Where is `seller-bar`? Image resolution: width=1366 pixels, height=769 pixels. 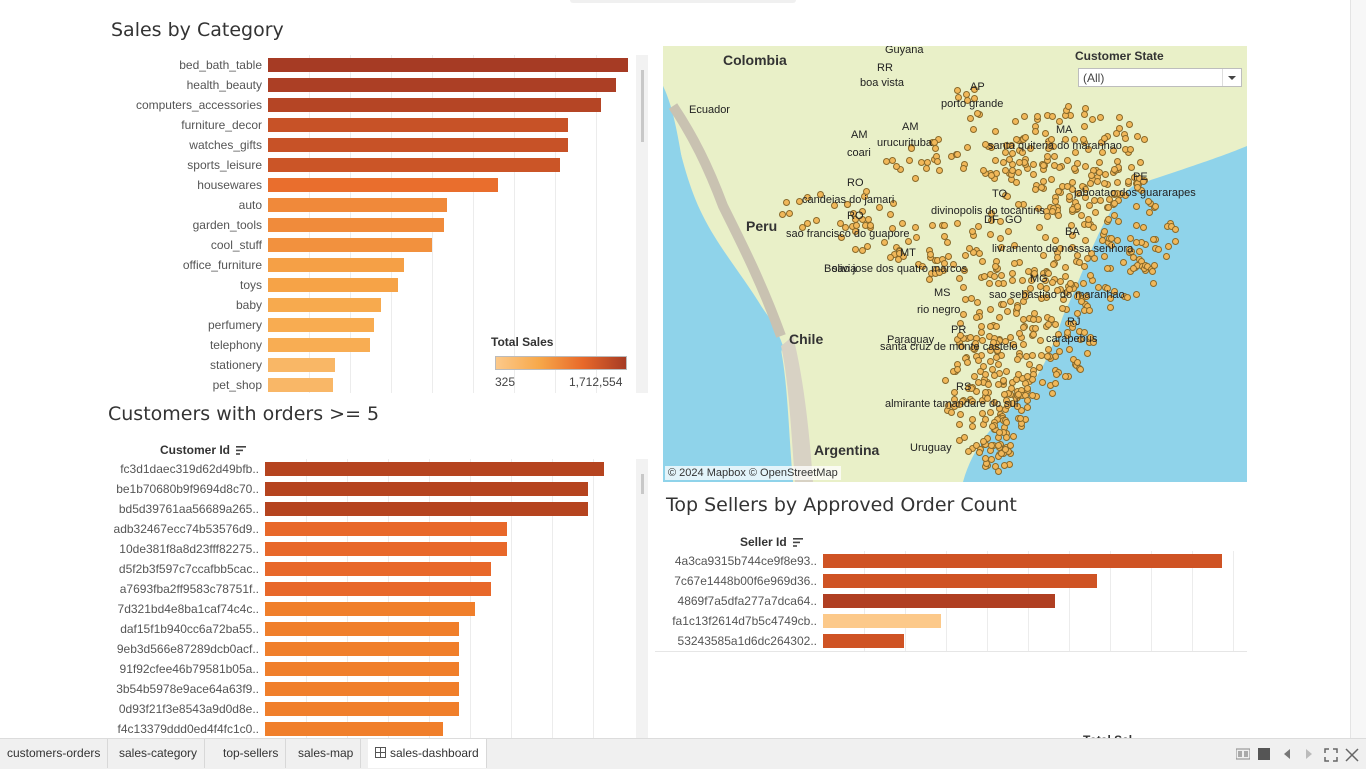
seller-bar is located at coordinates (960, 581).